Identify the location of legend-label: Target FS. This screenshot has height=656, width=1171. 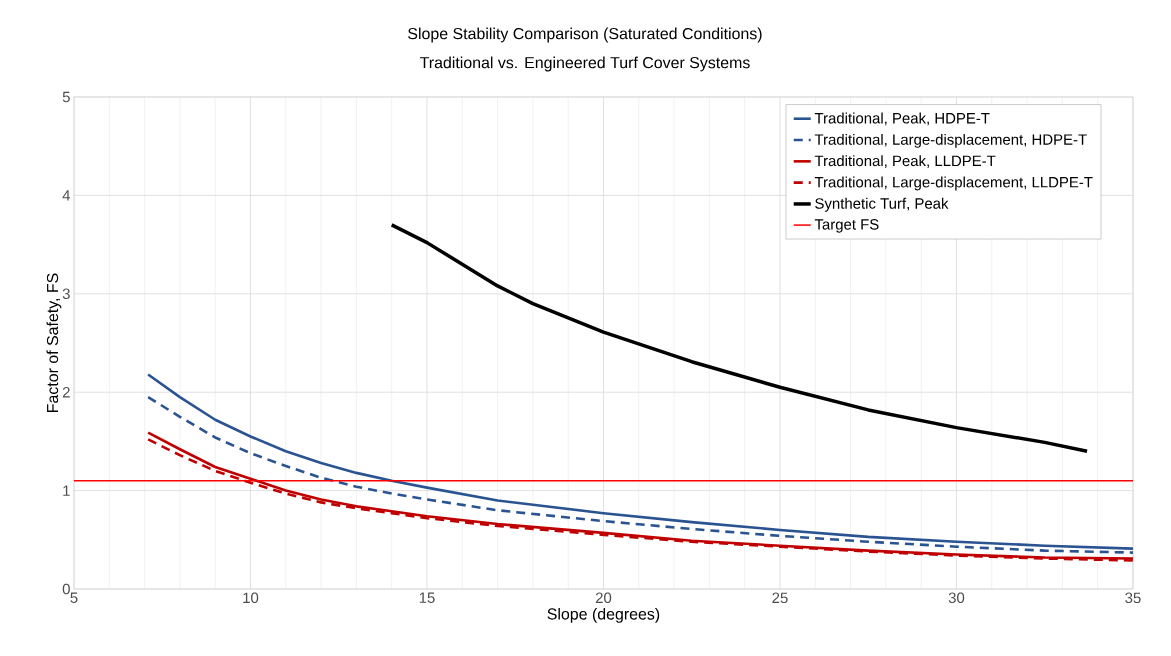
(846, 226).